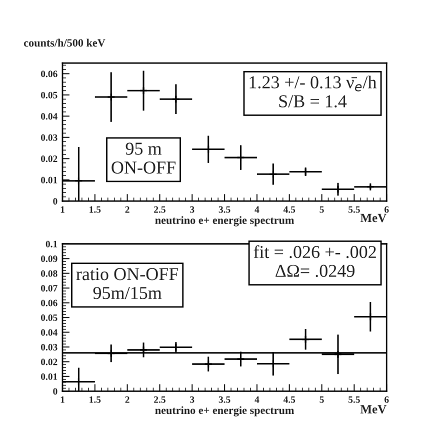 The width and height of the screenshot is (431, 441). I want to click on y-tick-label: 0.1, so click(52, 244).